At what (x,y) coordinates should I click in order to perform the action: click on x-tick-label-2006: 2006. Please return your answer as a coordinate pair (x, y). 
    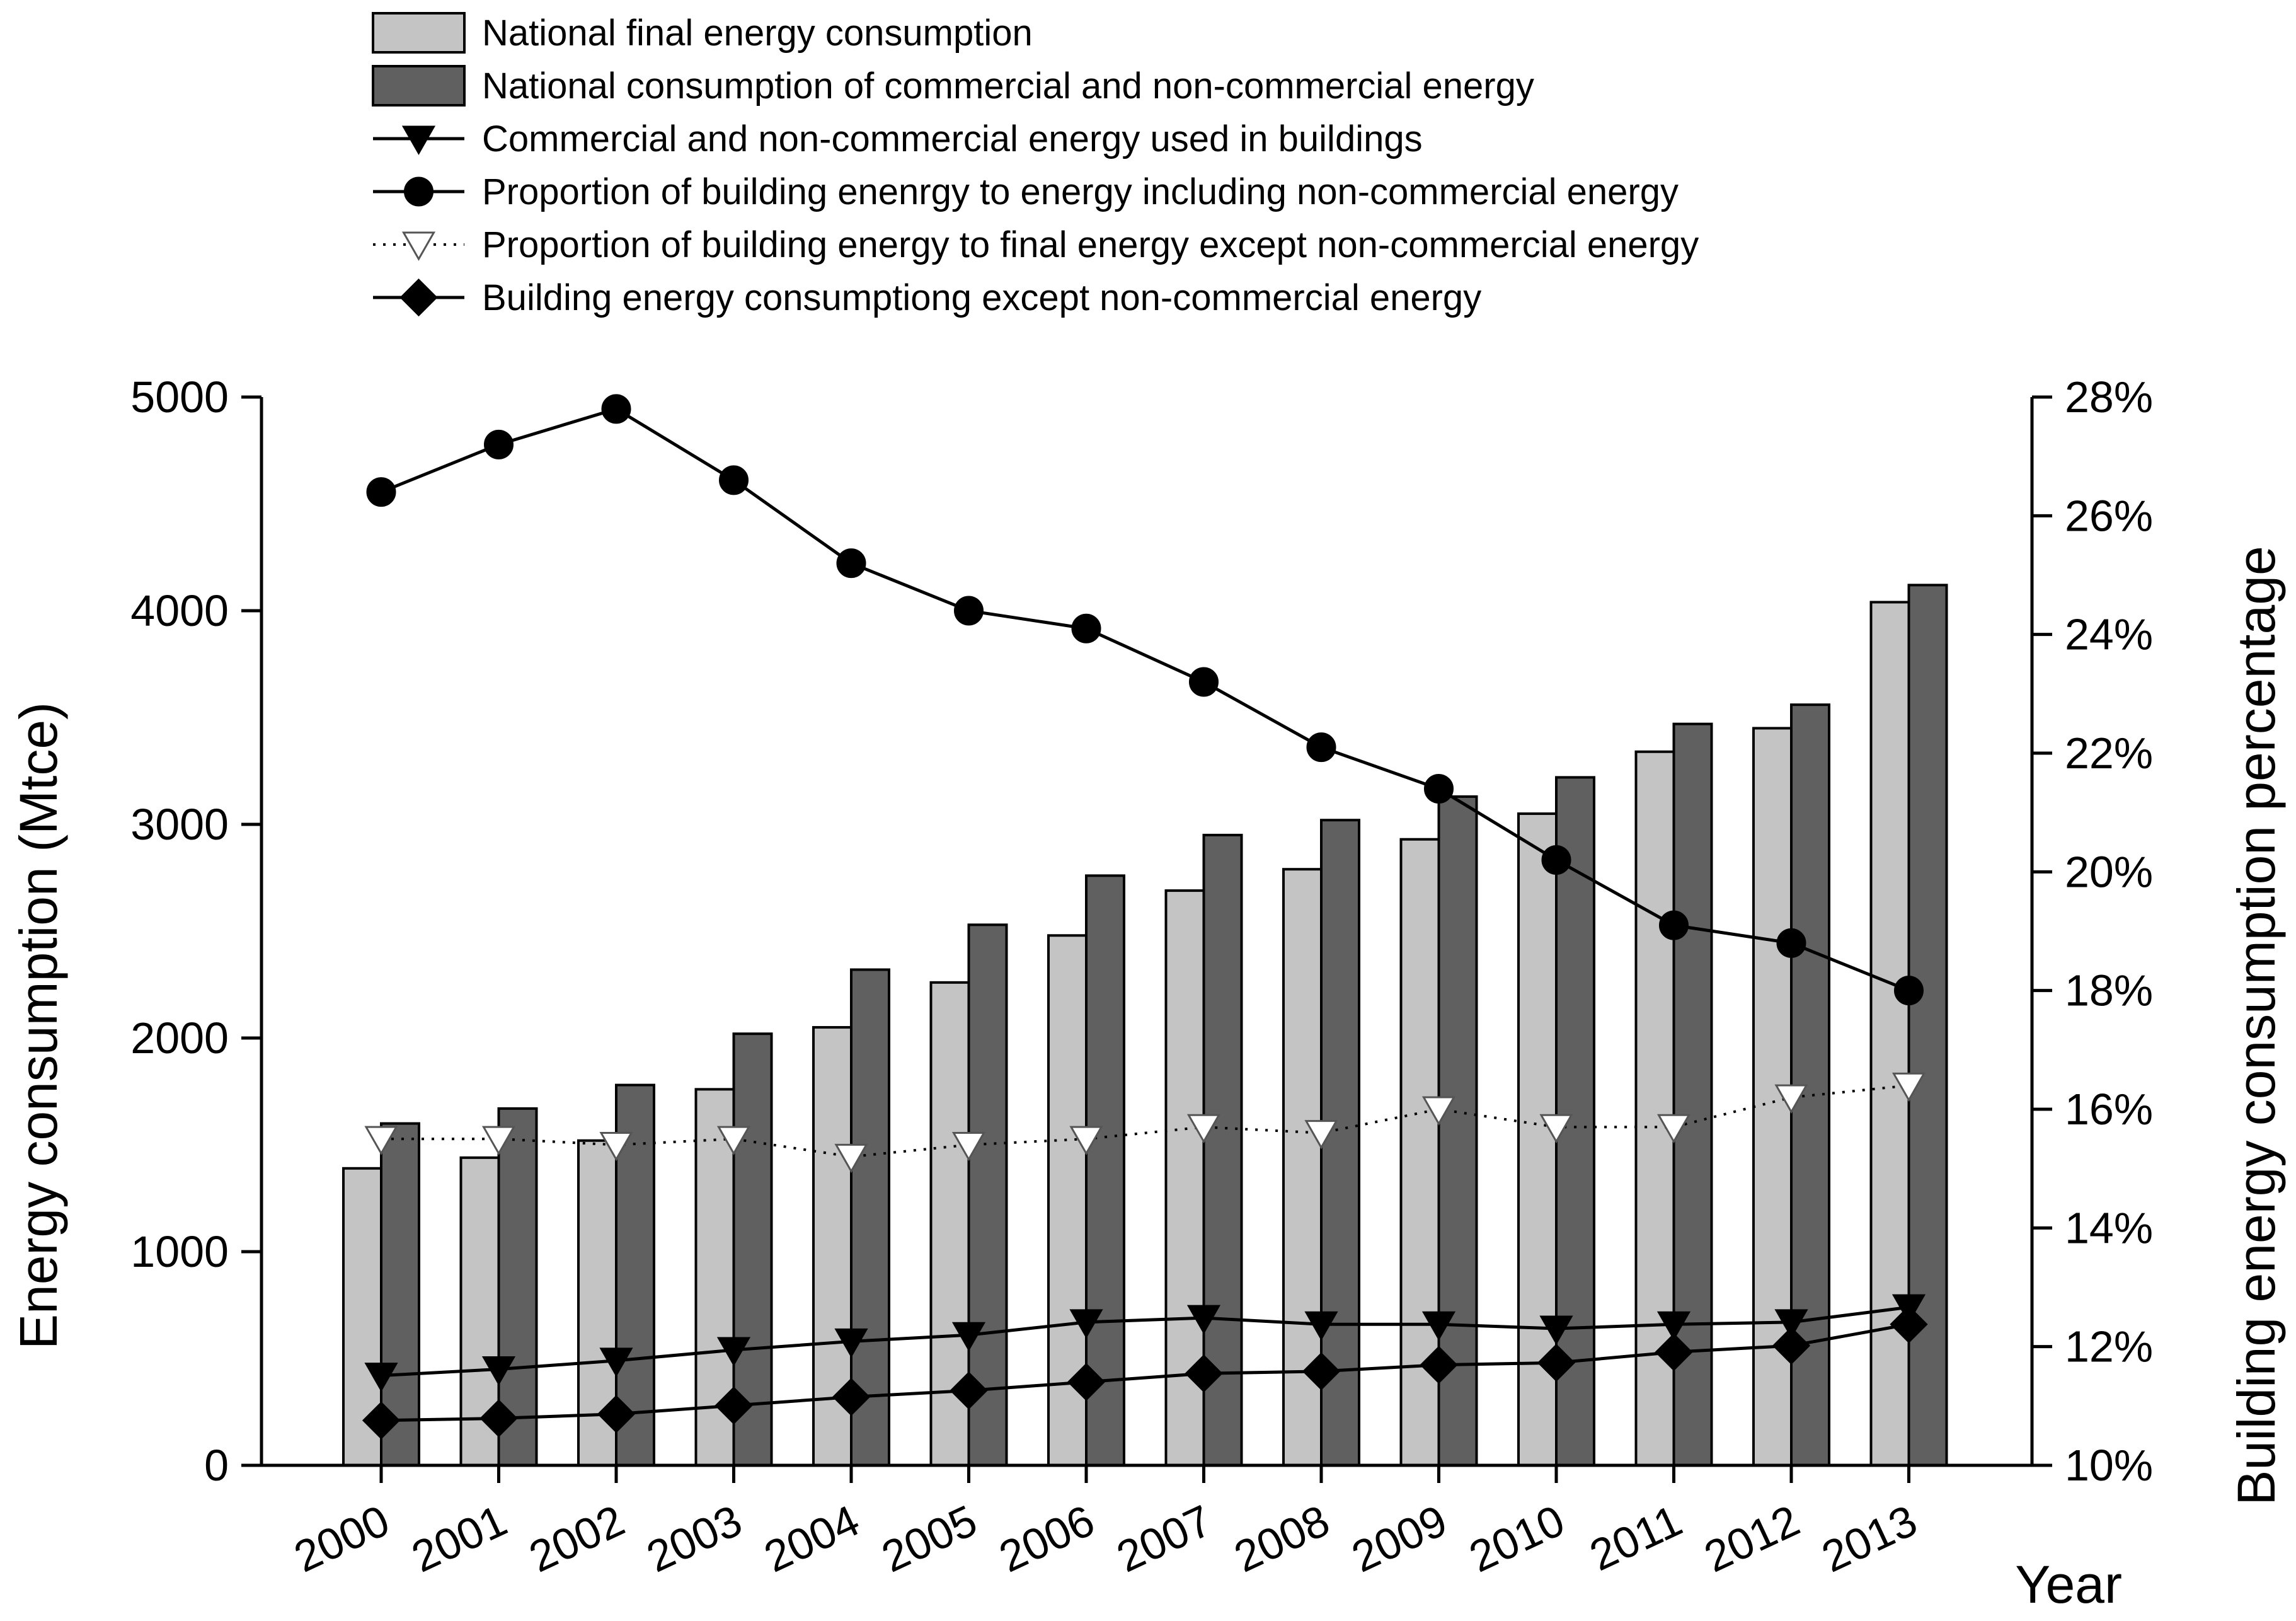
    Looking at the image, I should click on (1046, 1539).